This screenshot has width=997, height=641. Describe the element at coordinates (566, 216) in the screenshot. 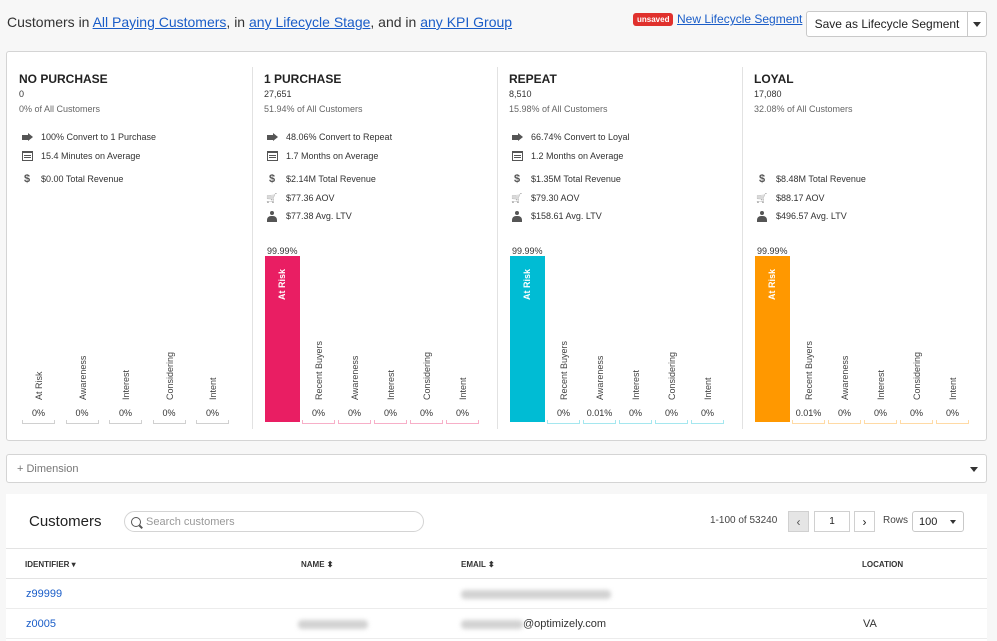

I see `metric-text: $158.61 Avg. LTV` at that location.